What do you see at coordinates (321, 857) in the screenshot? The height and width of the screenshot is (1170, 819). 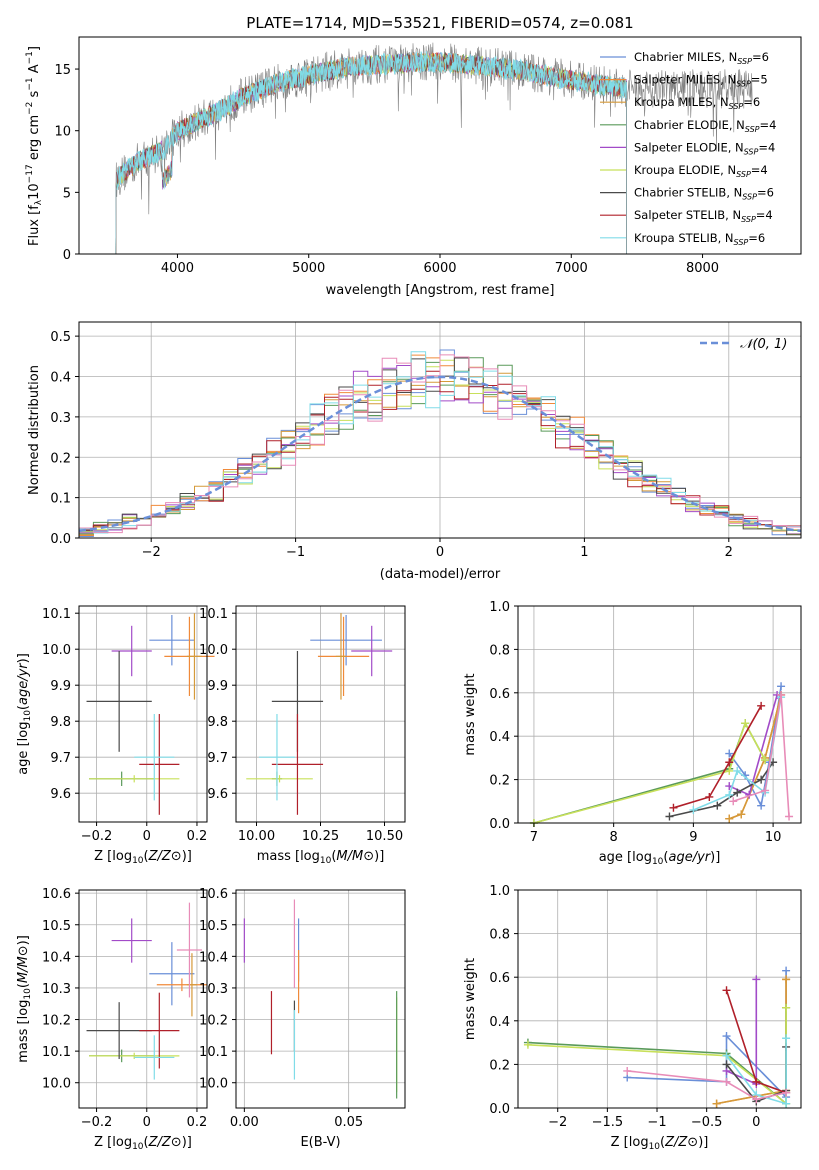 I see `xlabel: mass [log10(M/M⊙)]` at bounding box center [321, 857].